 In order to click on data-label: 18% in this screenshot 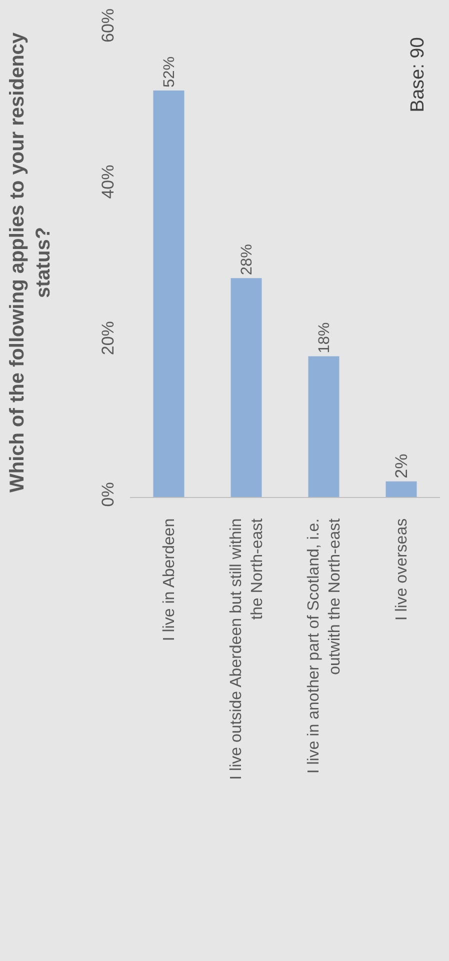, I will do `click(324, 338)`.